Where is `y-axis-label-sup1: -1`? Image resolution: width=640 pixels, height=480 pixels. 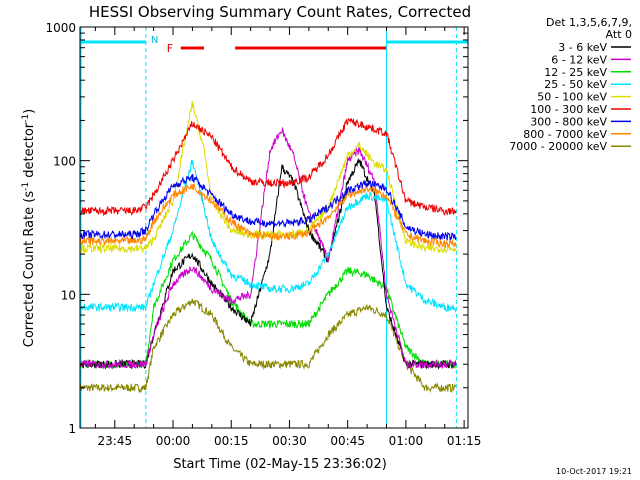 y-axis-label-sup1: -1 is located at coordinates (26, 186).